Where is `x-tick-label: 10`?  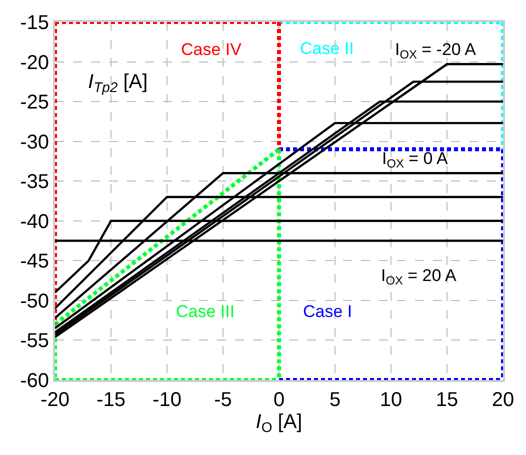 x-tick-label: 10 is located at coordinates (391, 400).